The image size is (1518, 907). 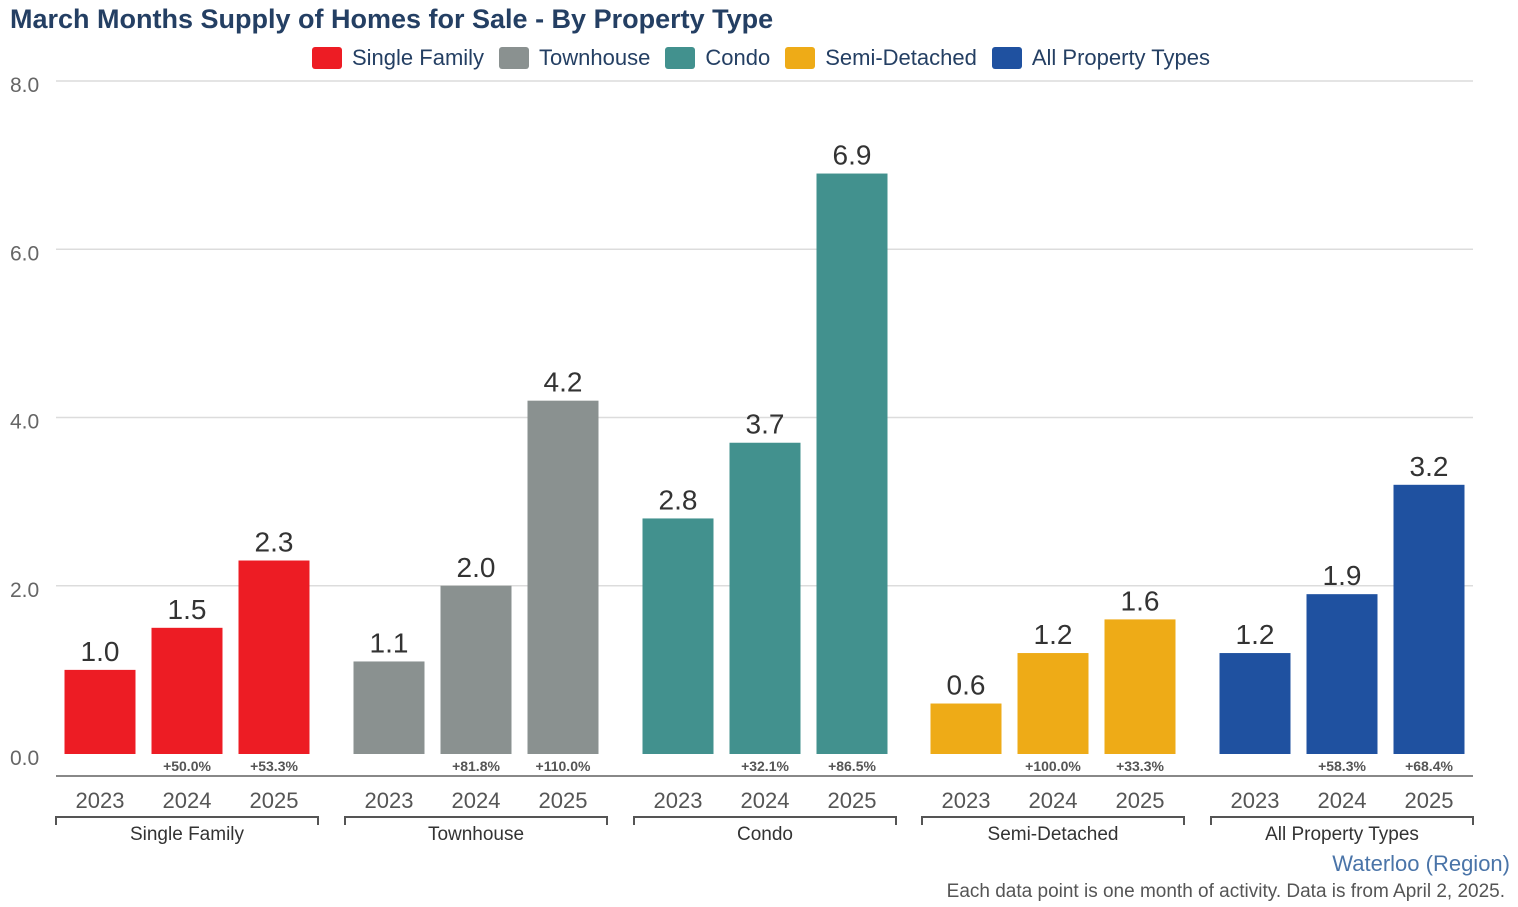 What do you see at coordinates (327, 58) in the screenshot?
I see `legend-swatch-single-family` at bounding box center [327, 58].